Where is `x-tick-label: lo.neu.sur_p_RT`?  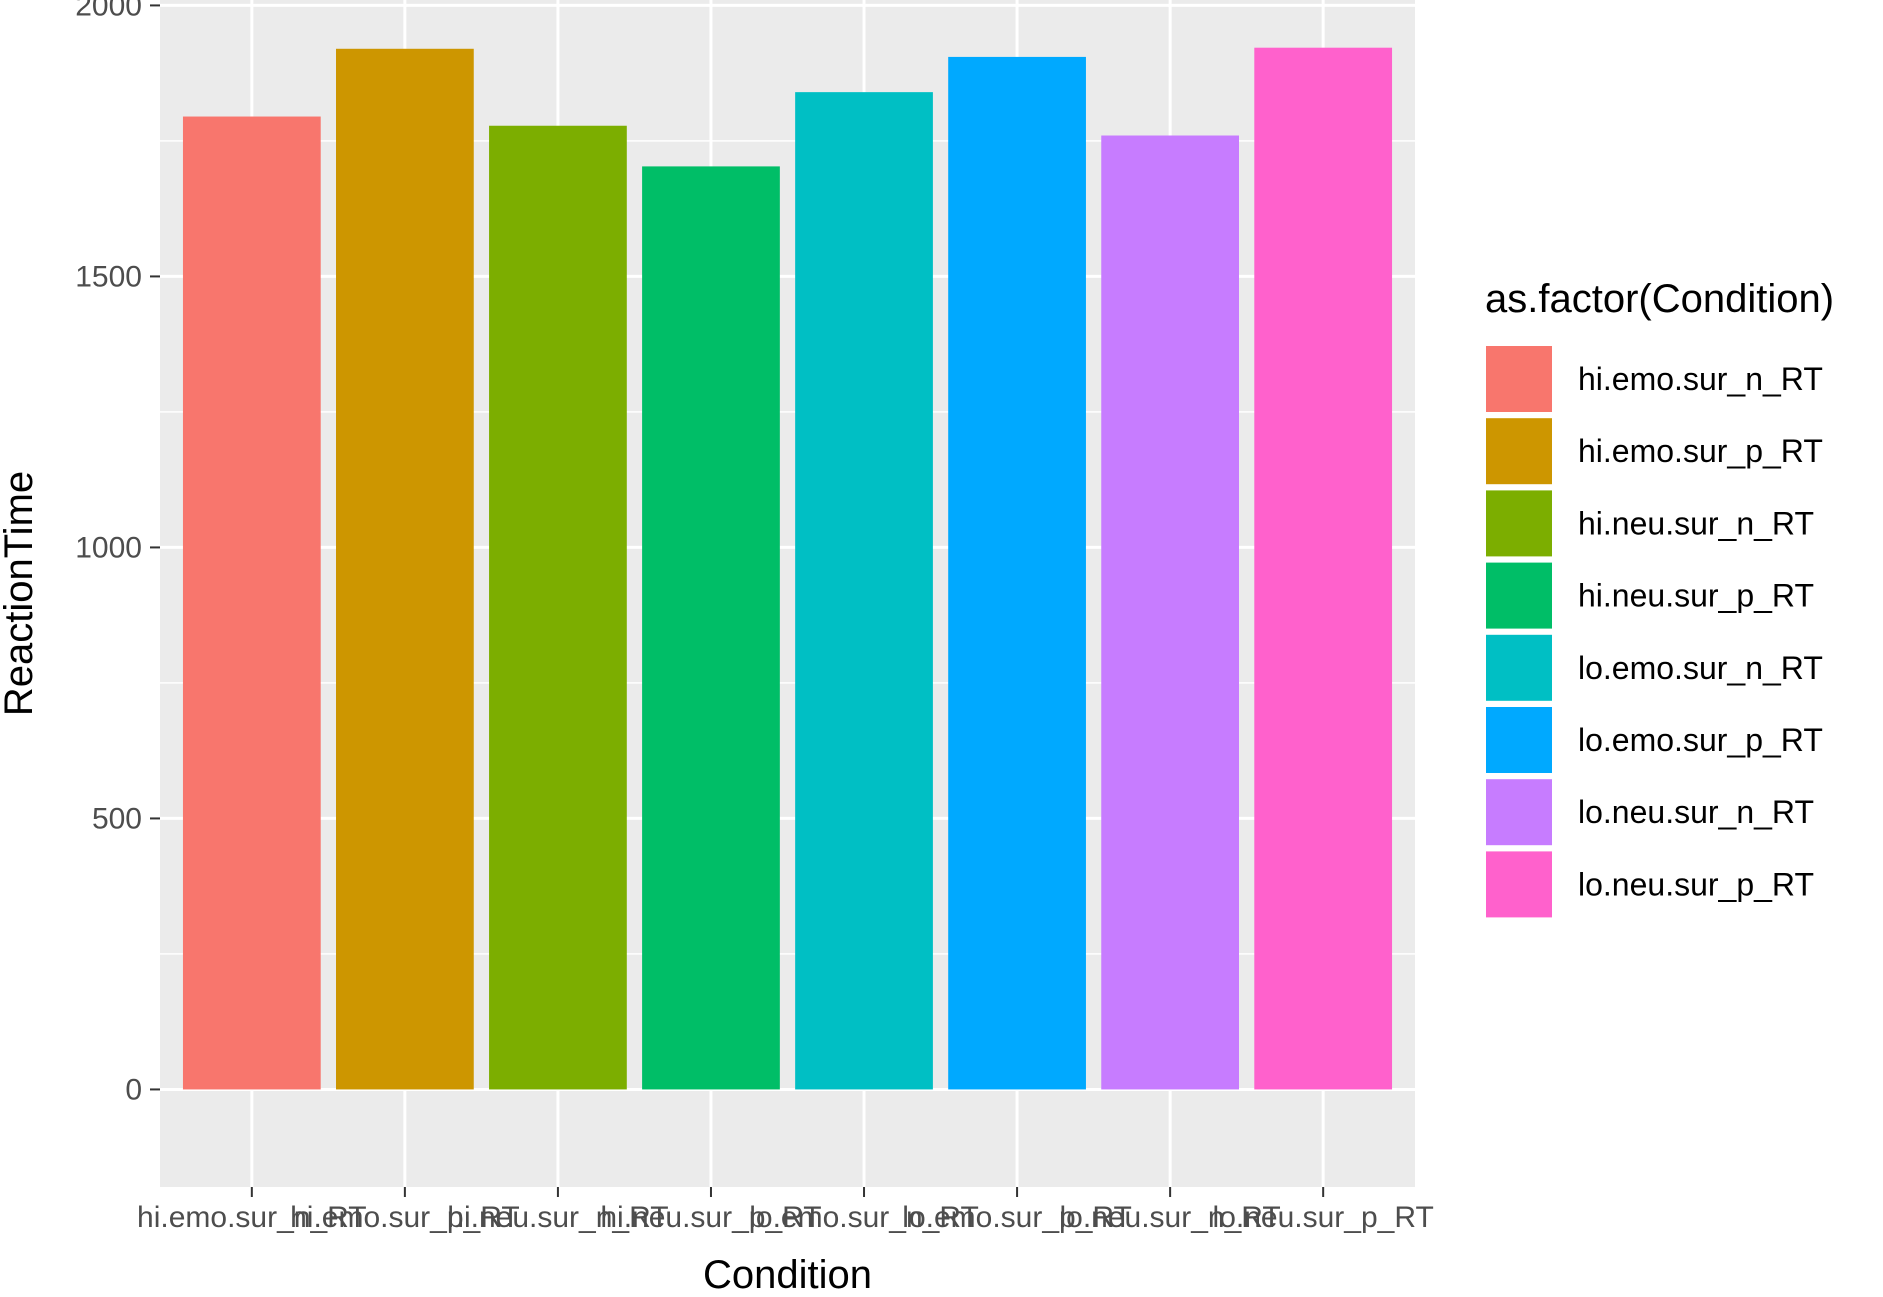 x-tick-label: lo.neu.sur_p_RT is located at coordinates (1323, 1217).